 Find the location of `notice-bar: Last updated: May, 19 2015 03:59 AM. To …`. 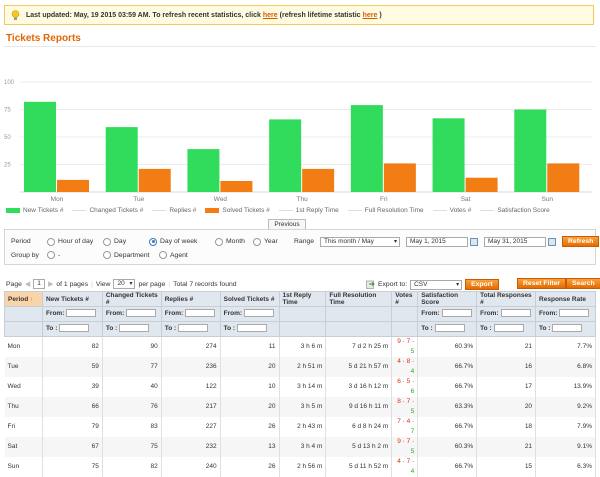

notice-bar: Last updated: May, 19 2015 03:59 AM. To … is located at coordinates (299, 15).